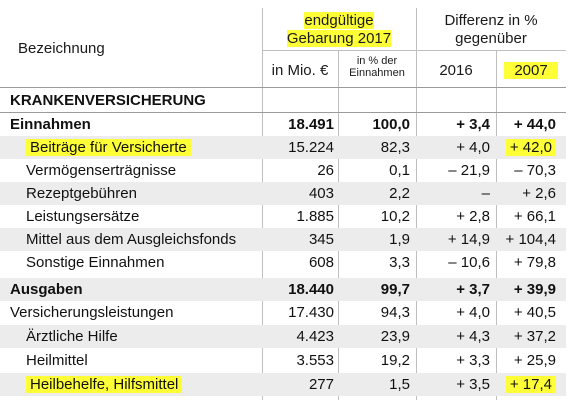  What do you see at coordinates (399, 262) in the screenshot?
I see `cell-pct: 3,3` at bounding box center [399, 262].